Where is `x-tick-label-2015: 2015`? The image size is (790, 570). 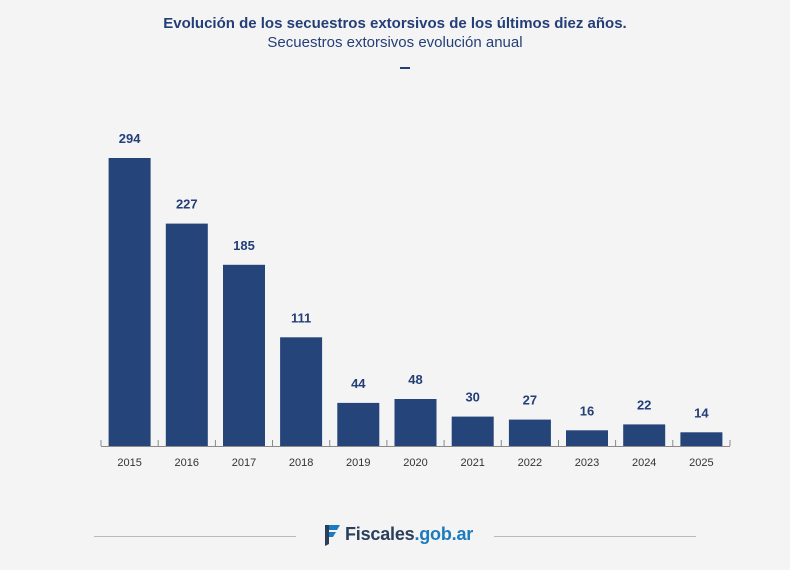 x-tick-label-2015: 2015 is located at coordinates (129, 463).